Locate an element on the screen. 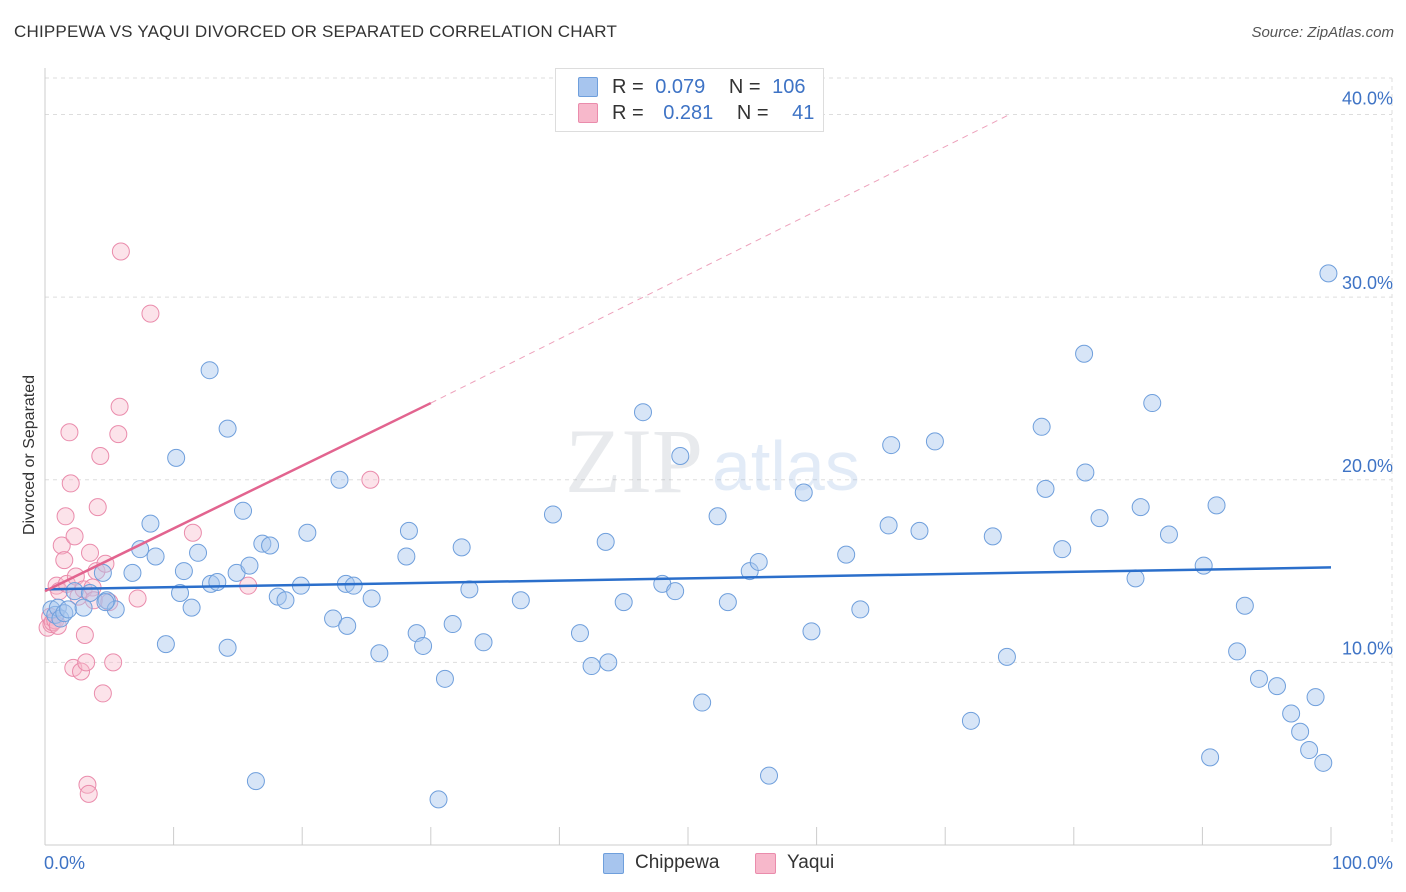 The width and height of the screenshot is (1406, 892). yaqui-legend-label: Yaqui is located at coordinates (811, 862).